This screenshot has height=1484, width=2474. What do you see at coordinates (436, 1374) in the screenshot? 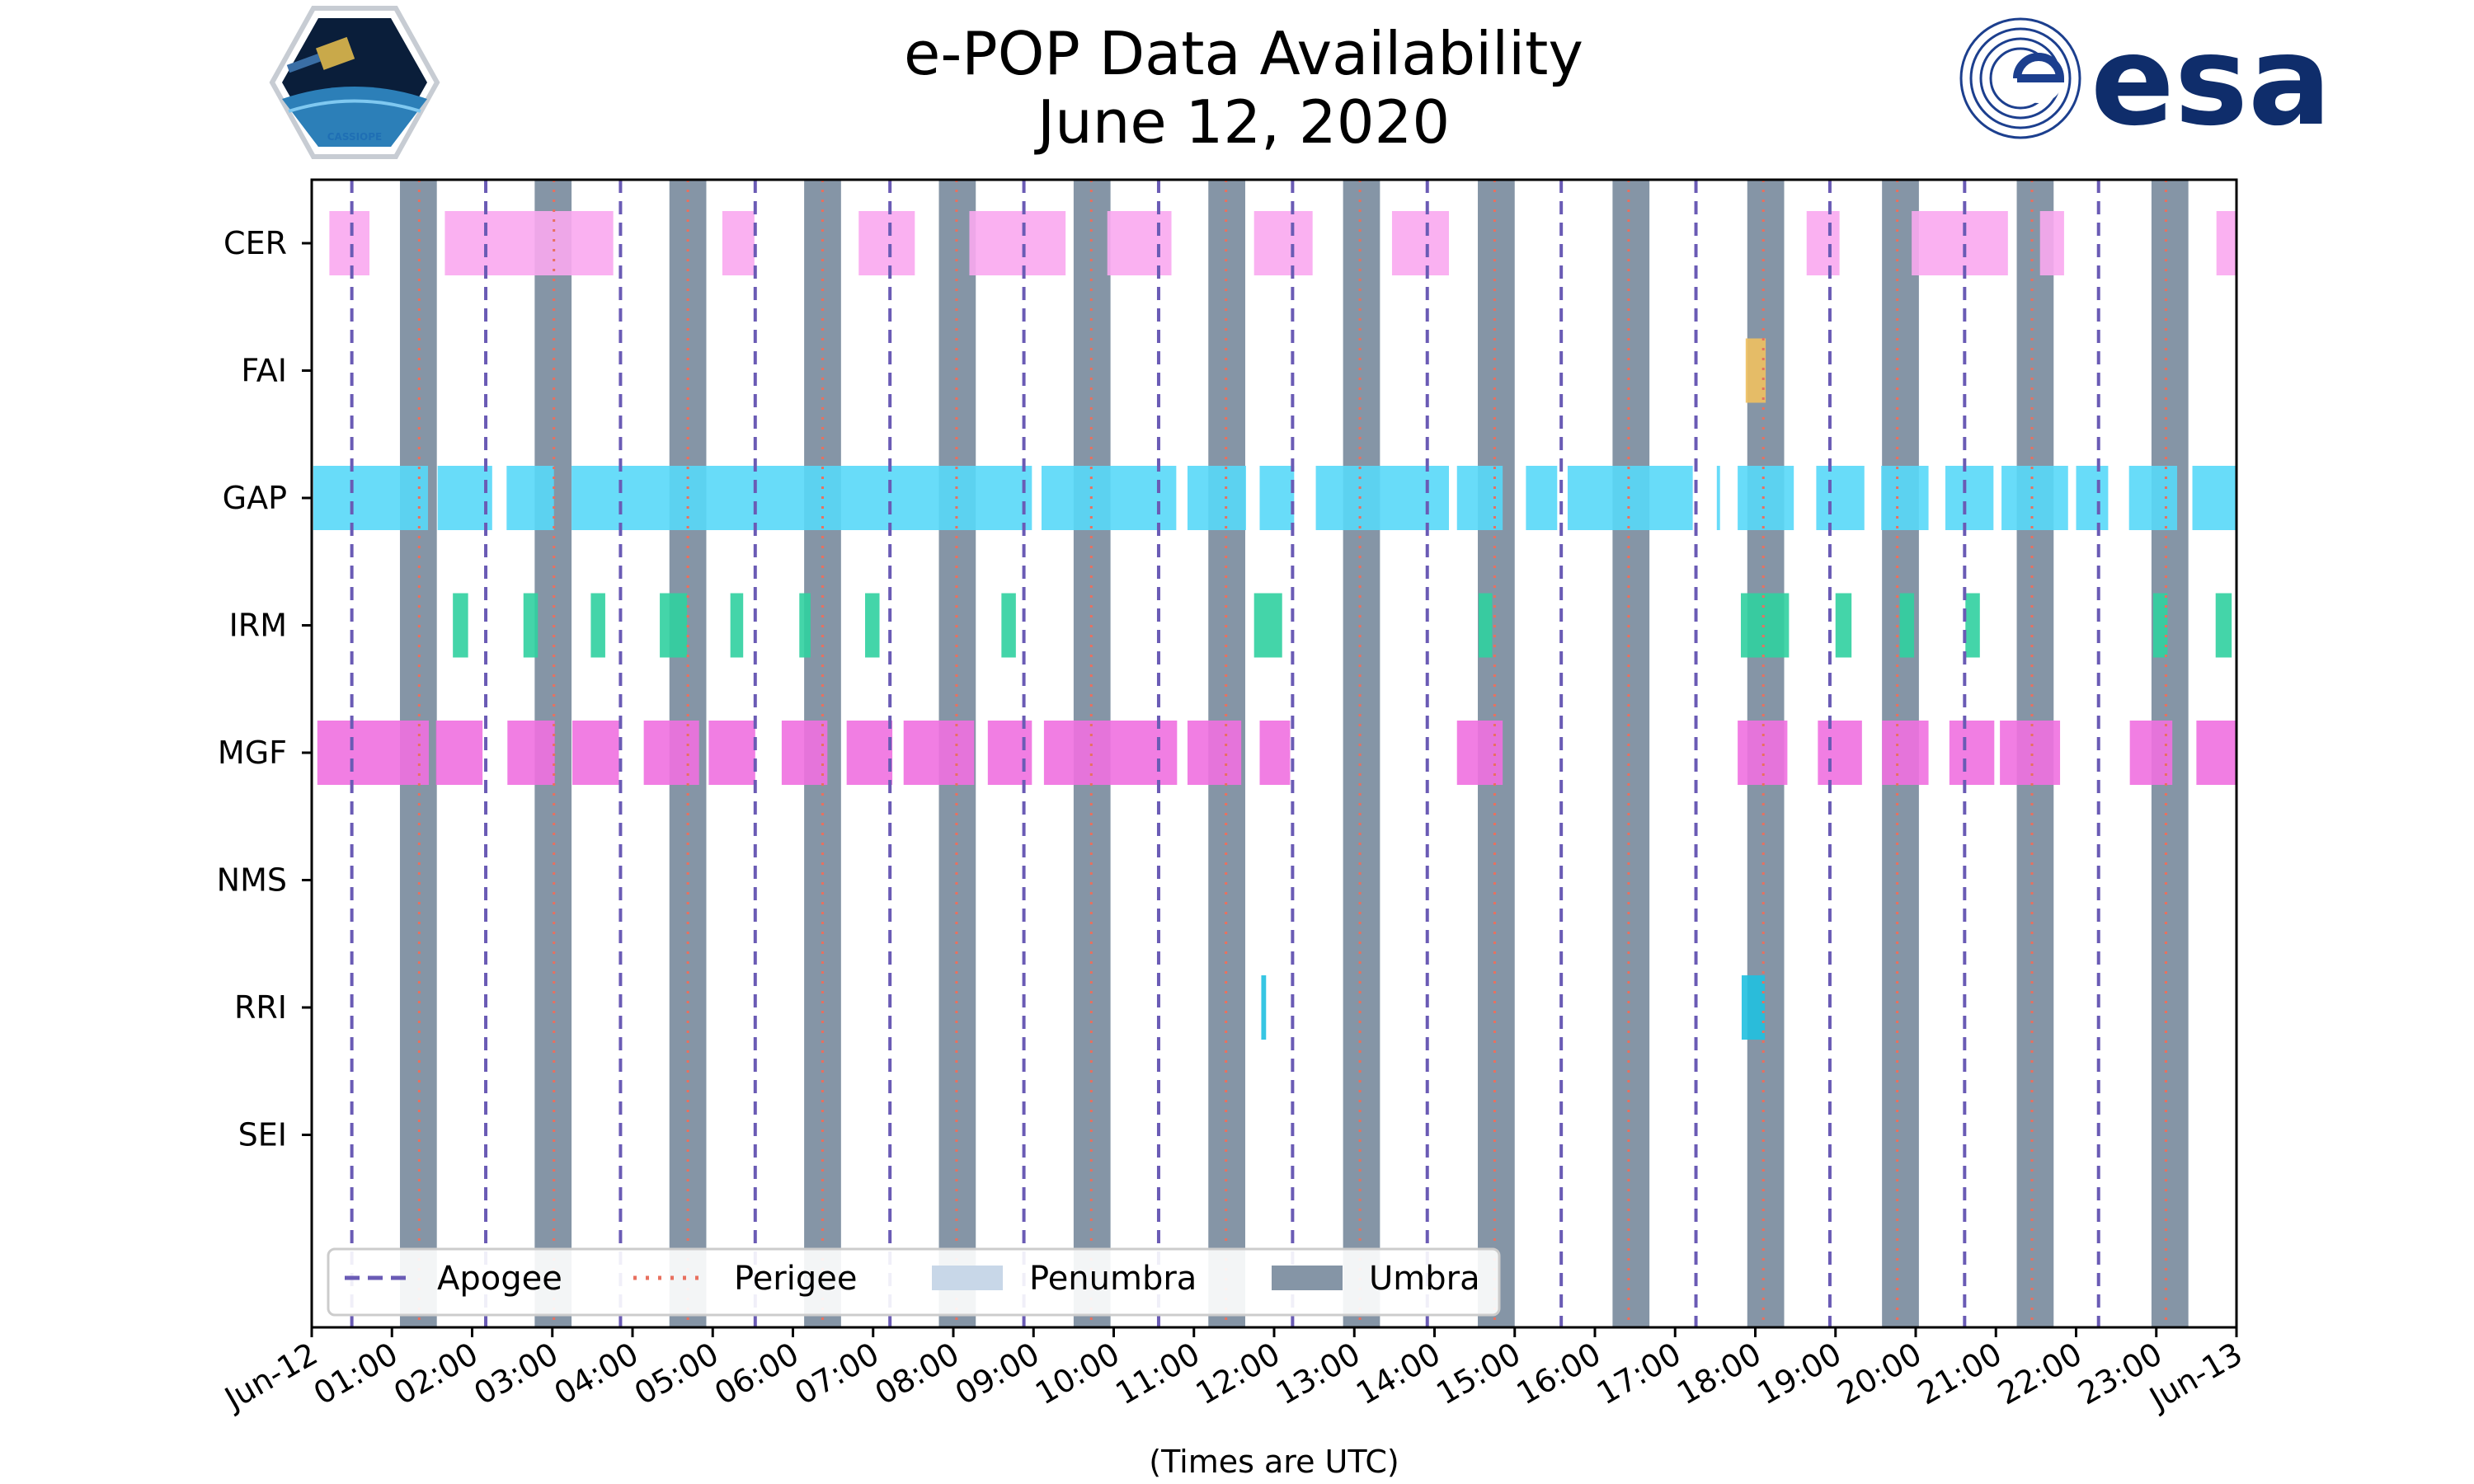
I see `xtick-label-2: 02:00` at bounding box center [436, 1374].